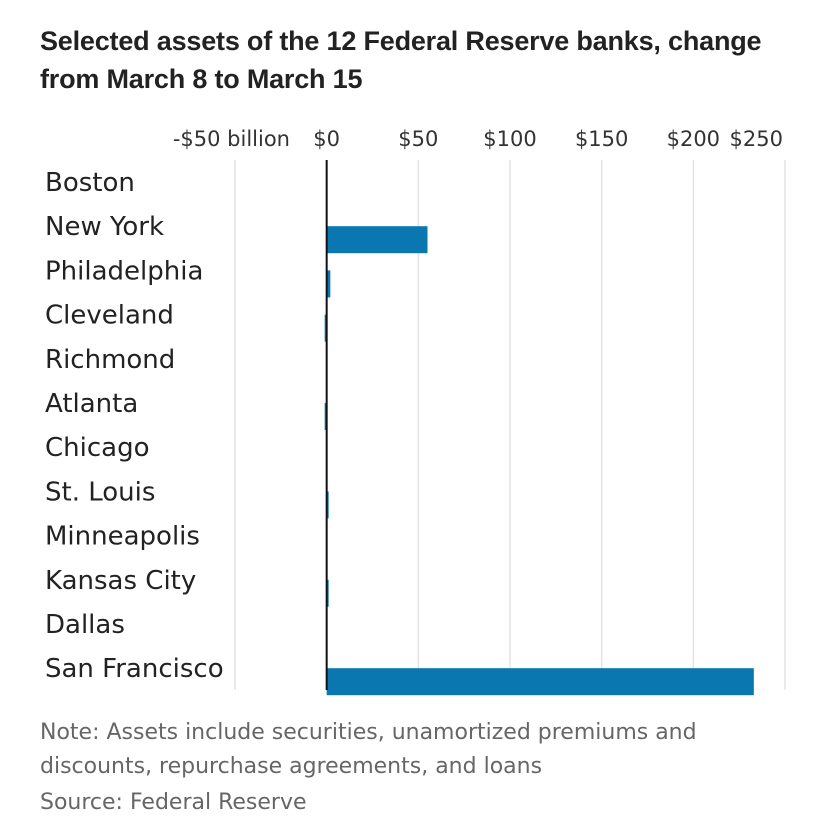 This screenshot has width=828, height=837. What do you see at coordinates (693, 139) in the screenshot?
I see `x-tick-label: $200` at bounding box center [693, 139].